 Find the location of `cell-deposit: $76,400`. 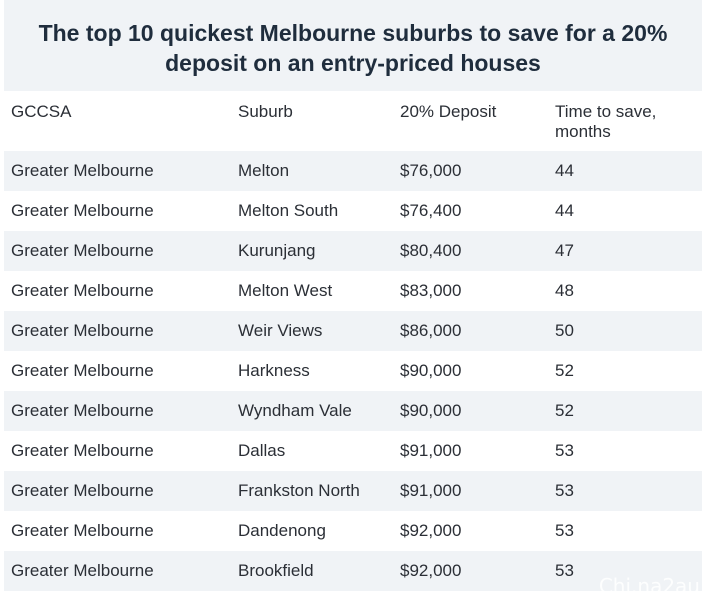

cell-deposit: $76,400 is located at coordinates (431, 210).